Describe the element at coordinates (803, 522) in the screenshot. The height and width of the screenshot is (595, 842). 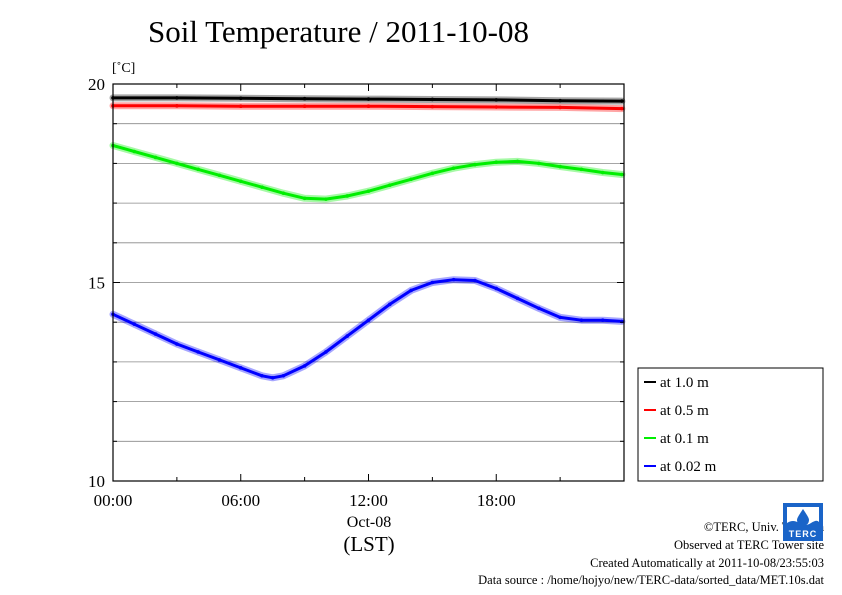
I see `terc-logo-icon: TERC` at that location.